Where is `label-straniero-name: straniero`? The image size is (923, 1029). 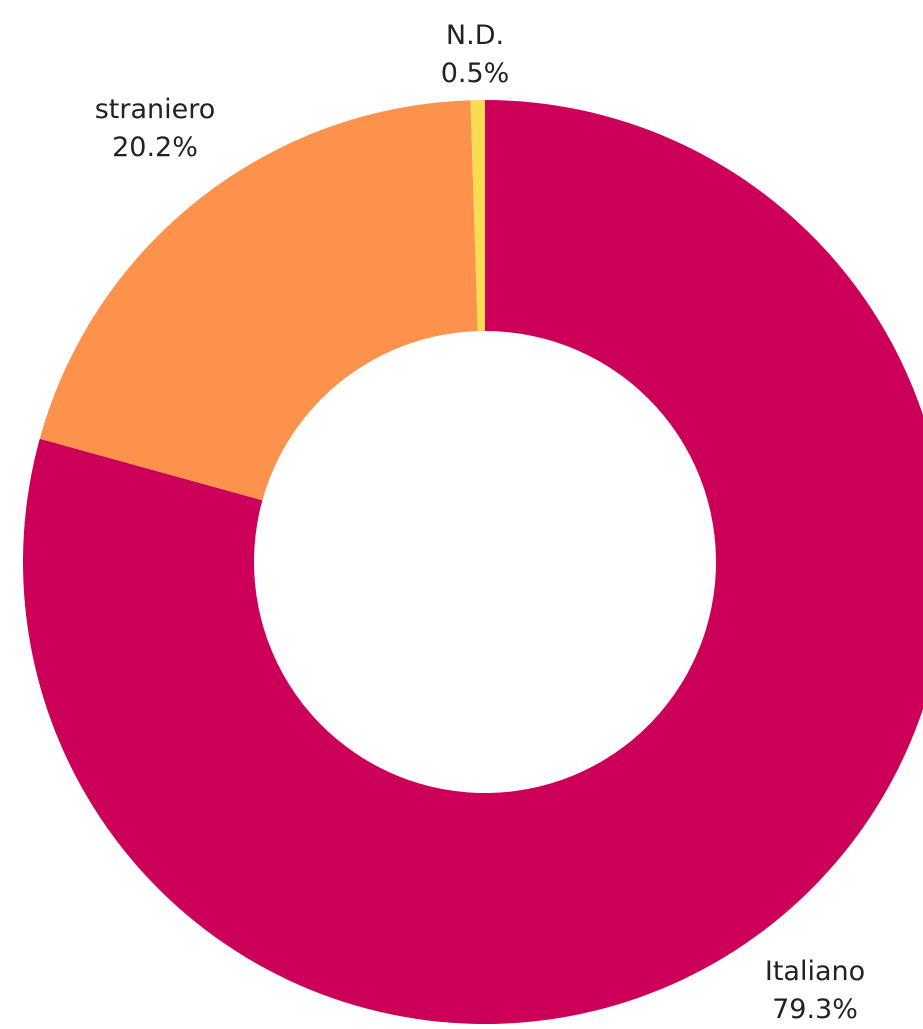 label-straniero-name: straniero is located at coordinates (155, 109).